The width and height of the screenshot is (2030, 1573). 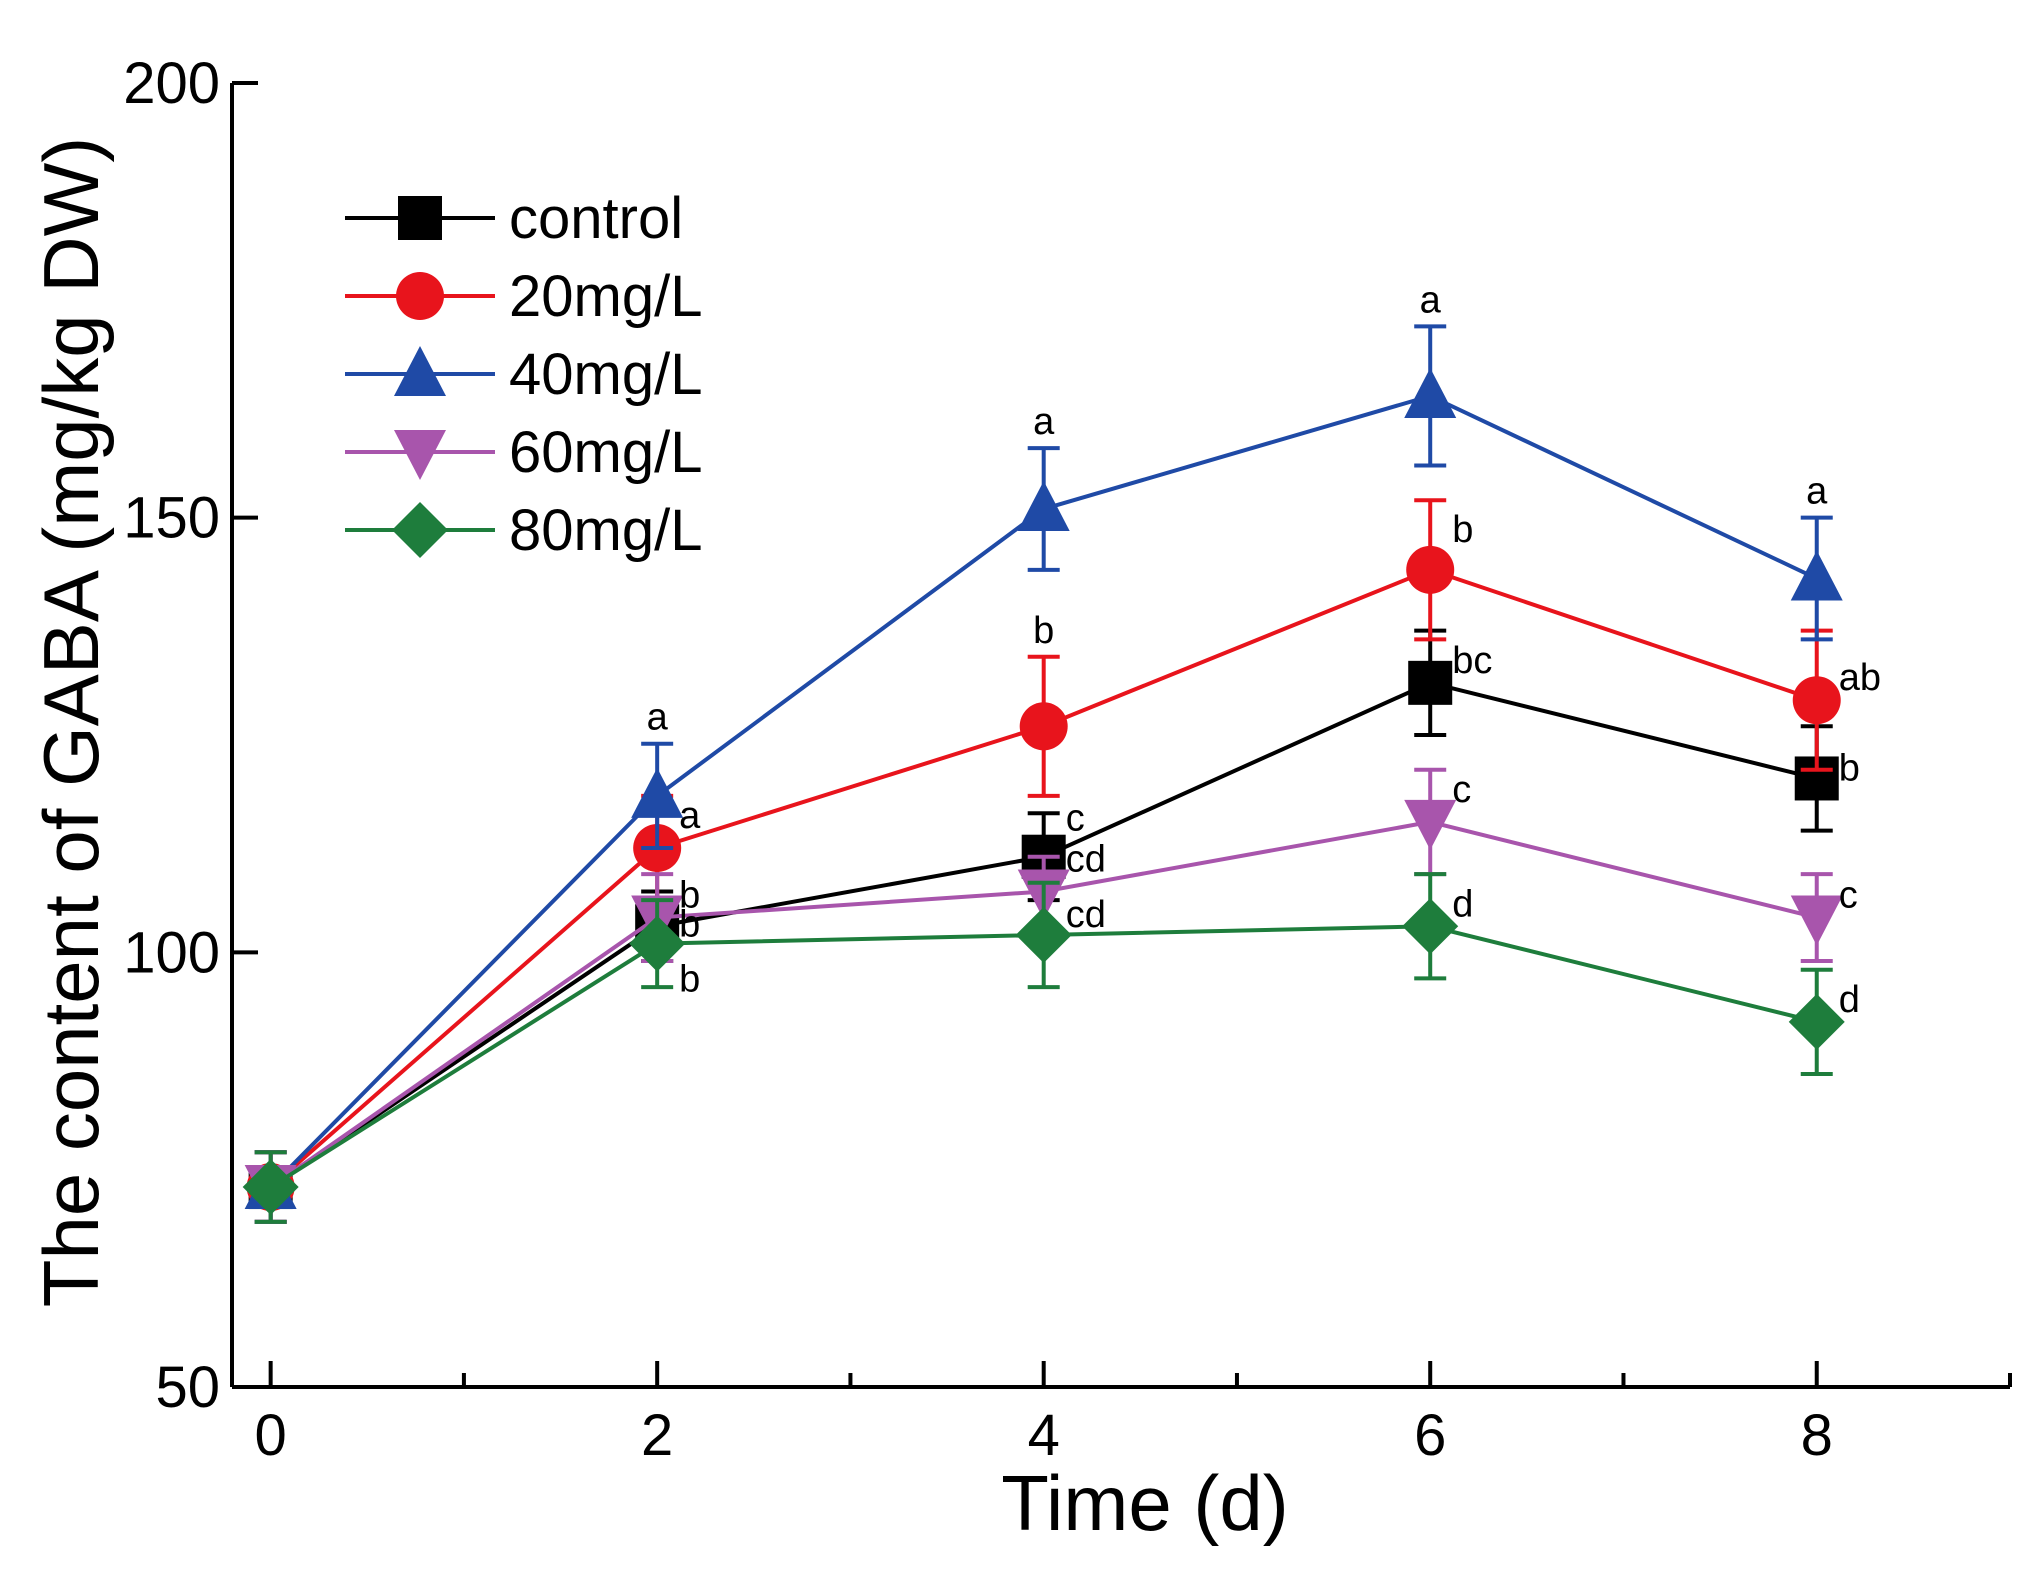 I want to click on legend-item: 80mg/L, so click(x=523, y=530).